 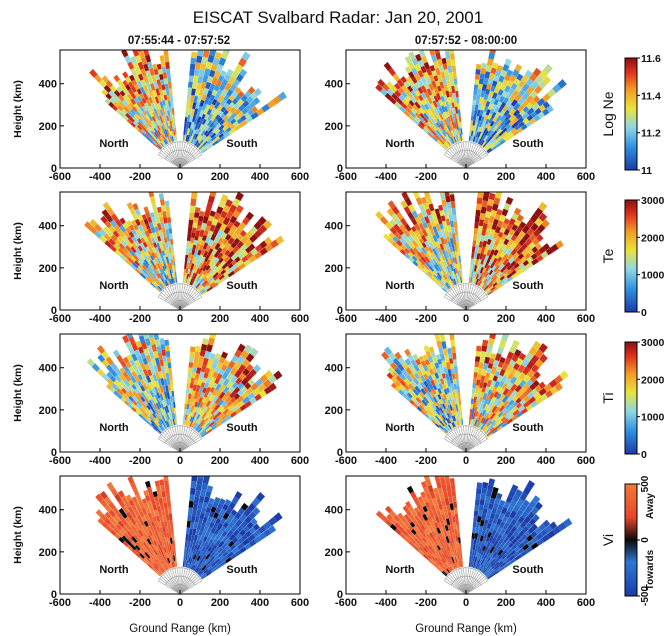 What do you see at coordinates (180, 629) in the screenshot?
I see `x-axis-label-1: Ground Range (km)` at bounding box center [180, 629].